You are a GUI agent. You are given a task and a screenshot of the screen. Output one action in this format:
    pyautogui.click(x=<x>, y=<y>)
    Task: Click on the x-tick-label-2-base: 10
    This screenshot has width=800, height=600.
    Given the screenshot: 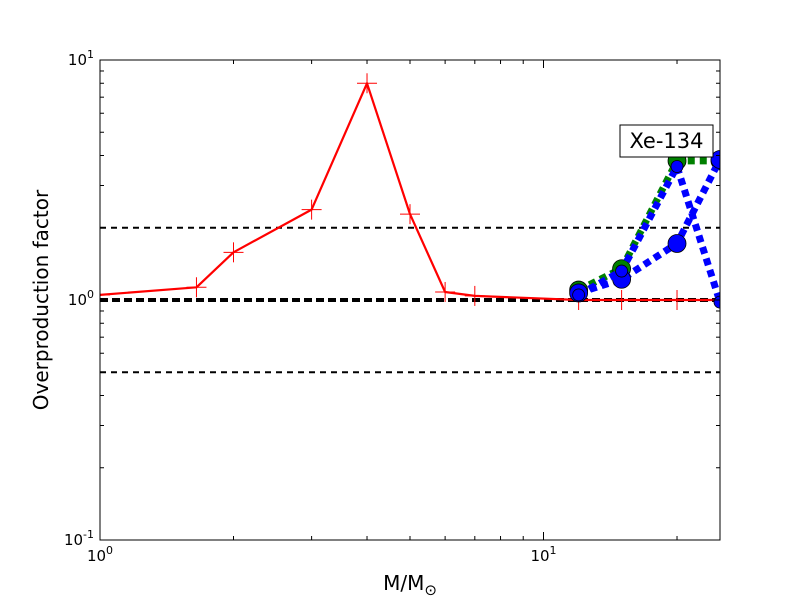 What is the action you would take?
    pyautogui.click(x=539, y=556)
    